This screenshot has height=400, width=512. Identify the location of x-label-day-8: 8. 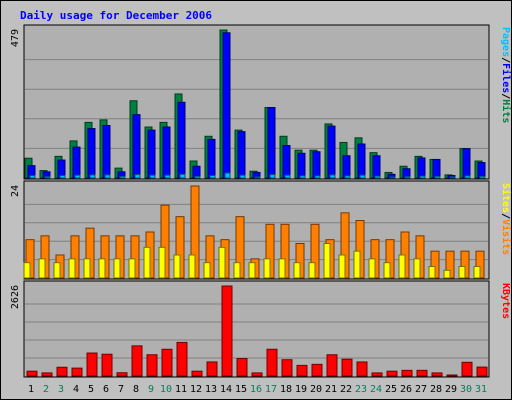
(136, 389).